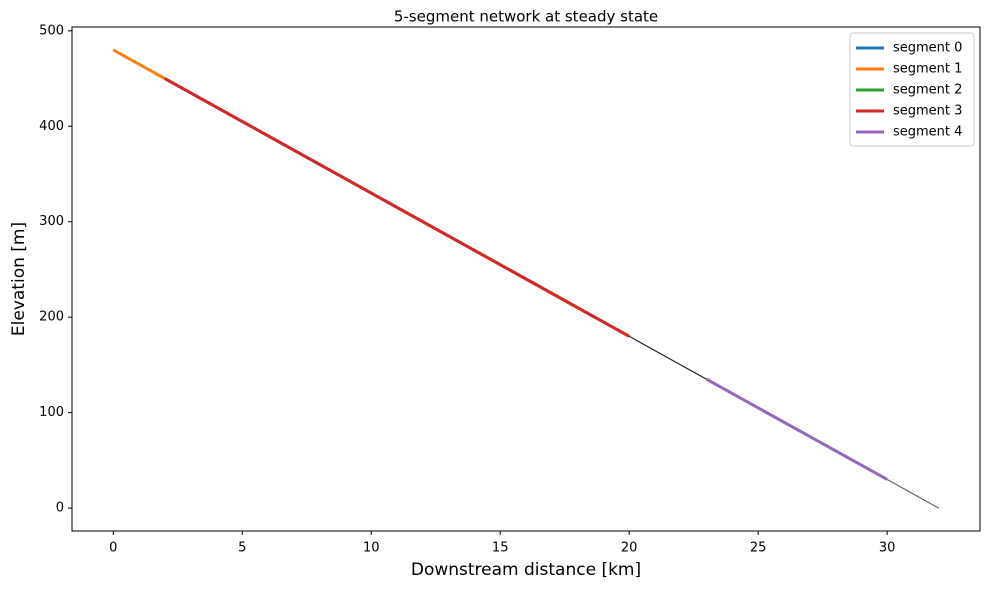 The image size is (990, 590). Describe the element at coordinates (887, 548) in the screenshot. I see `x-tick-label: 30` at that location.